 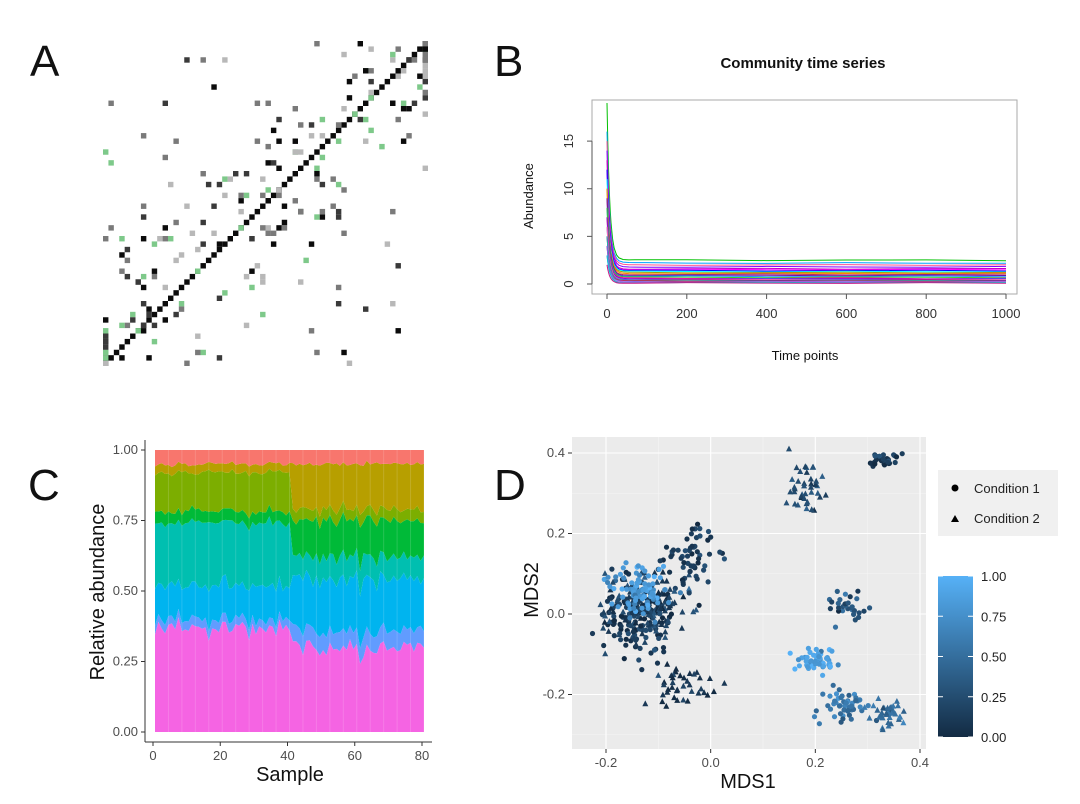 What do you see at coordinates (920, 762) in the screenshot?
I see `x-tick-label: 0.4` at bounding box center [920, 762].